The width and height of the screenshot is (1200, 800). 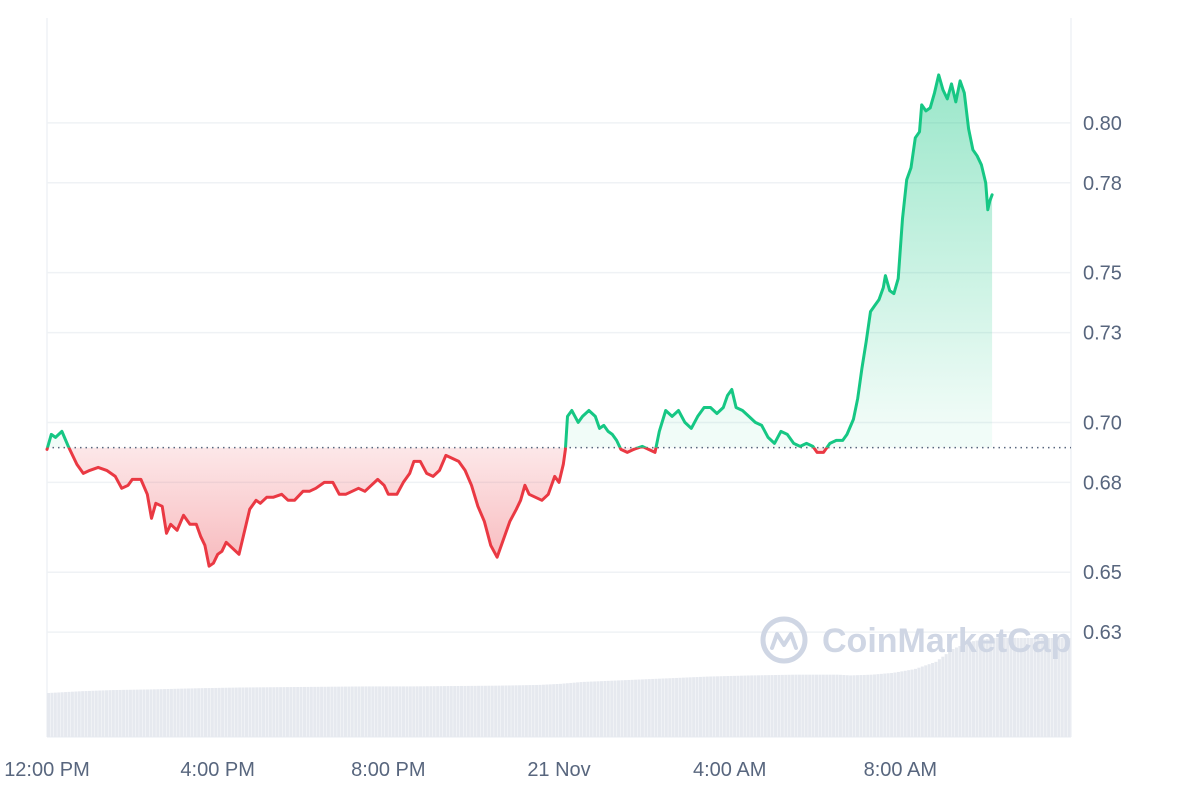 What do you see at coordinates (1102, 334) in the screenshot?
I see `y-tick-label: 0.73` at bounding box center [1102, 334].